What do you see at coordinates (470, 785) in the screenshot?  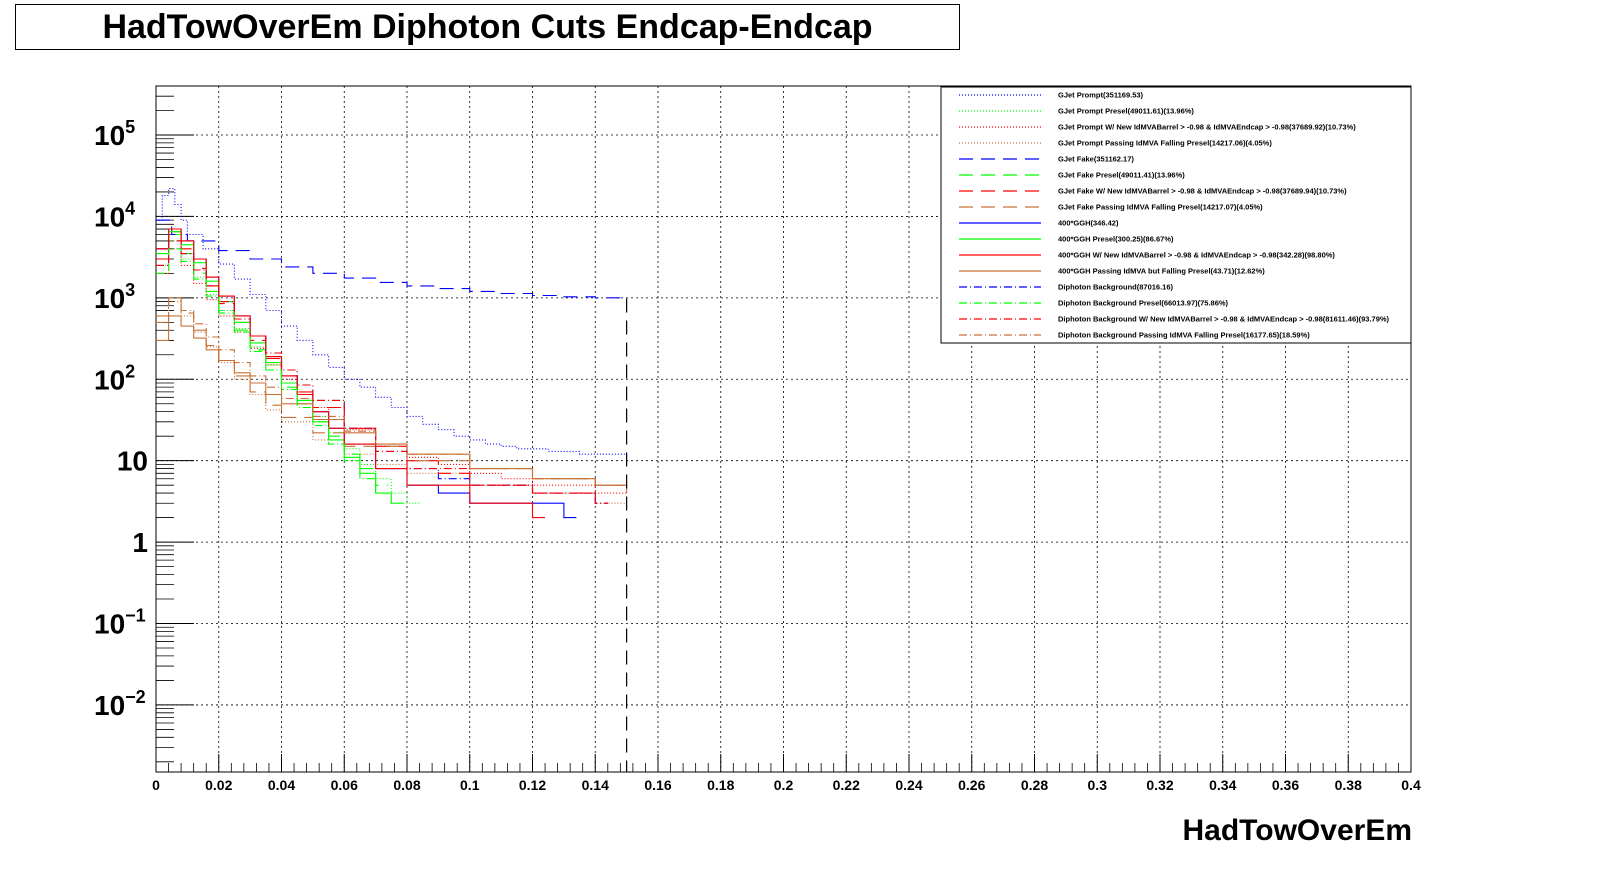 I see `x-tick-label: 0.1` at bounding box center [470, 785].